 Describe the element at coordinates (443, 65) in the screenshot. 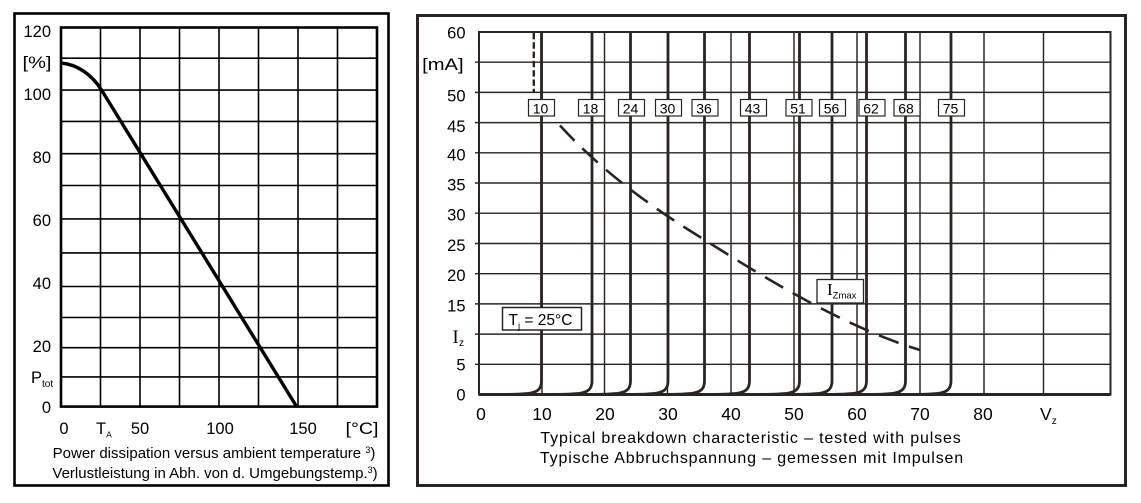

I see `svg-text: [mA]` at that location.